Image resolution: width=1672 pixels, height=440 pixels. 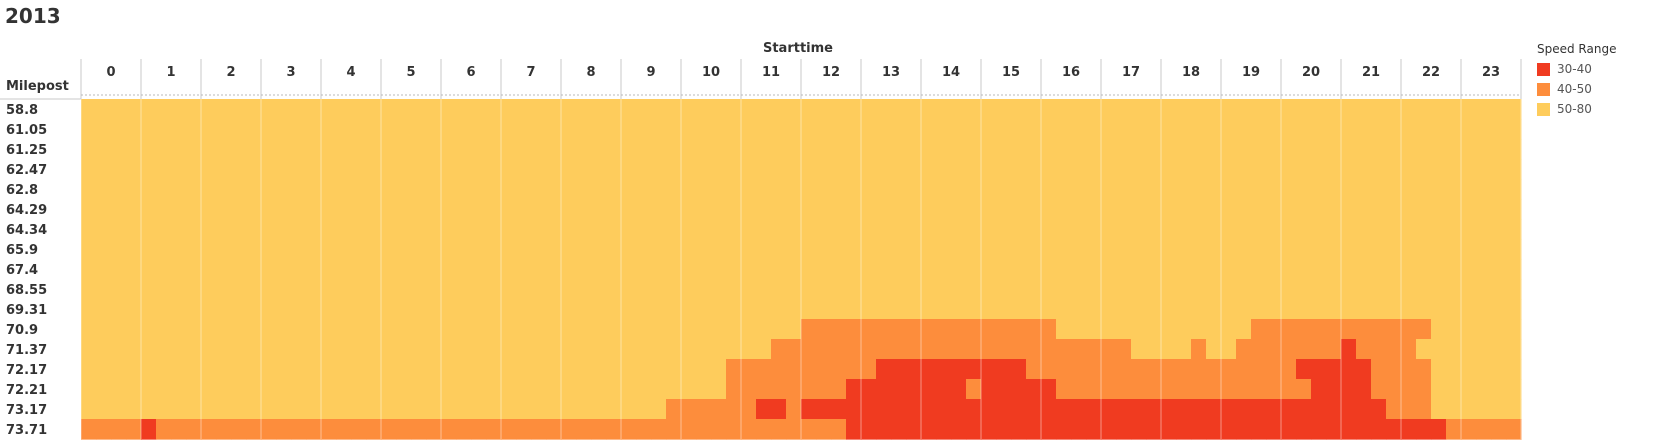 What do you see at coordinates (831, 72) in the screenshot?
I see `x-tick-label: 12` at bounding box center [831, 72].